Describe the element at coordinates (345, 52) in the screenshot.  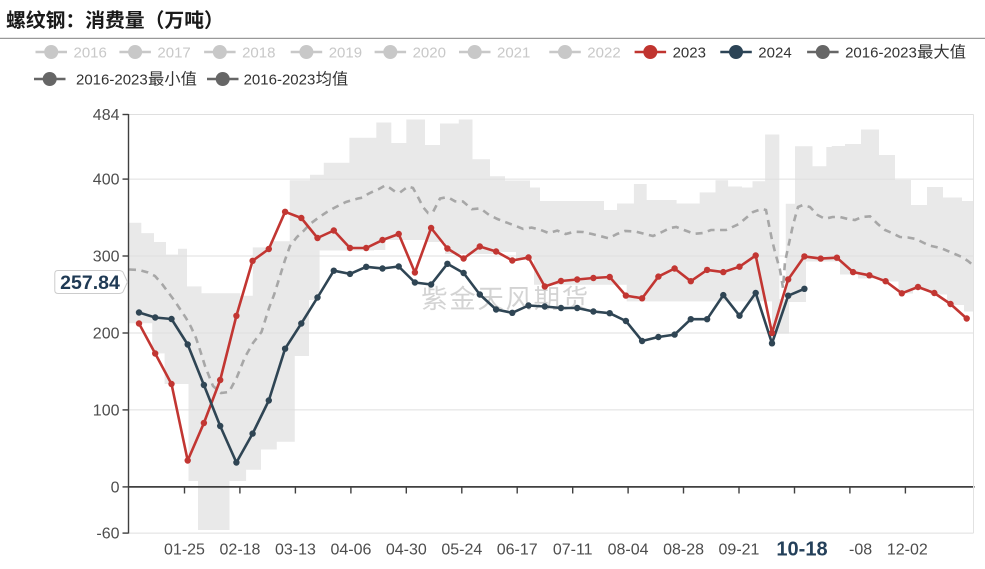
I see `svg-text: 2019` at that location.